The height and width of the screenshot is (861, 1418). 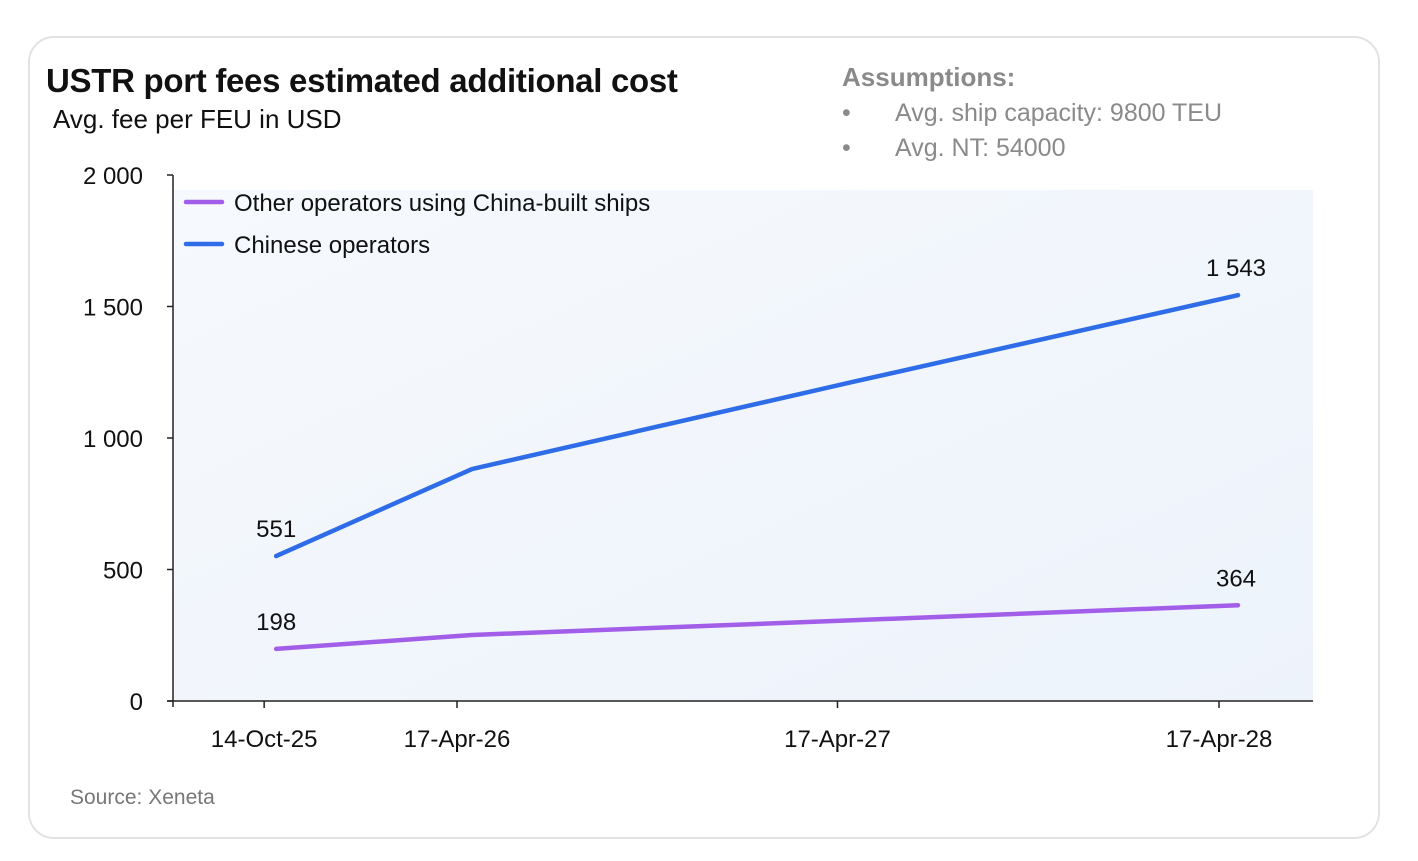 What do you see at coordinates (362, 80) in the screenshot?
I see `chart-title: USTR port fees estimated additional cost` at bounding box center [362, 80].